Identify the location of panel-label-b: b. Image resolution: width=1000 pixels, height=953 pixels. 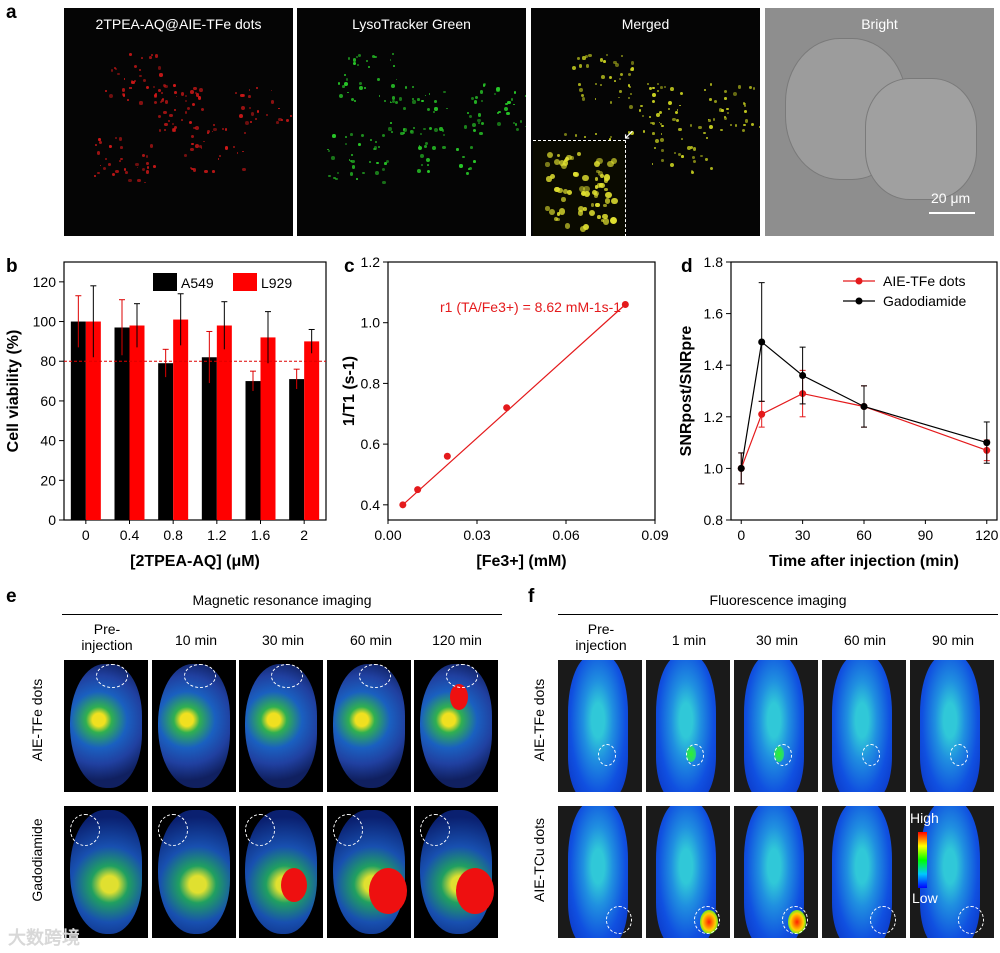
(12, 266).